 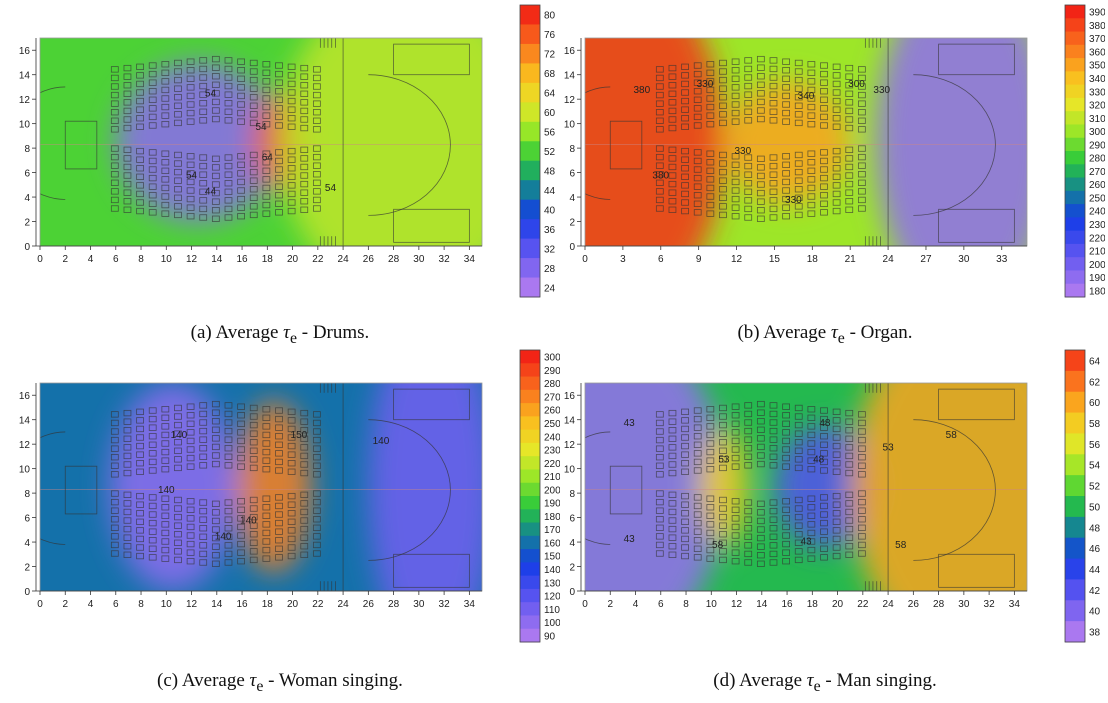 What do you see at coordinates (550, 94) in the screenshot?
I see `color-scale-label: 64` at bounding box center [550, 94].